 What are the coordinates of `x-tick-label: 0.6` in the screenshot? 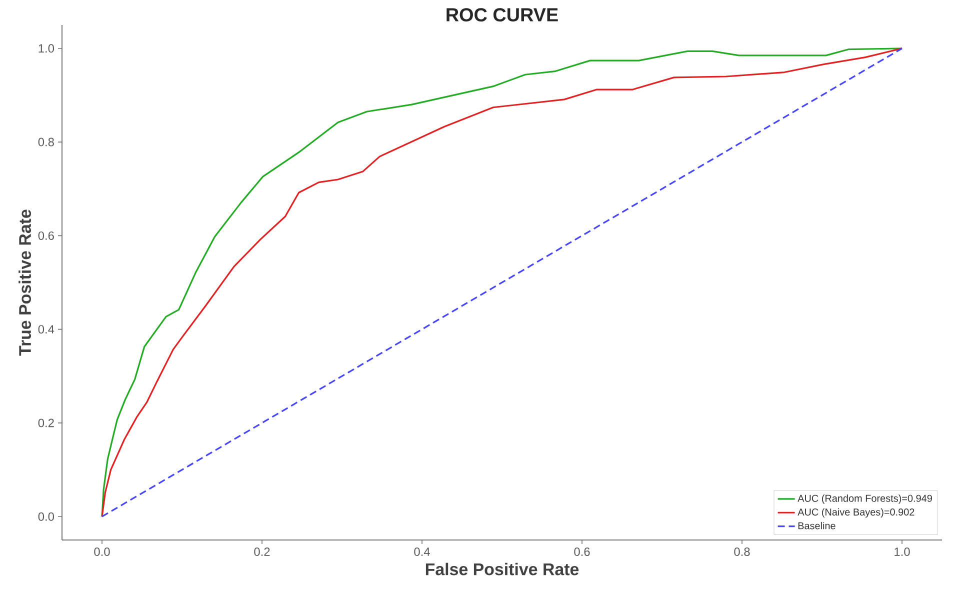 It's located at (582, 552).